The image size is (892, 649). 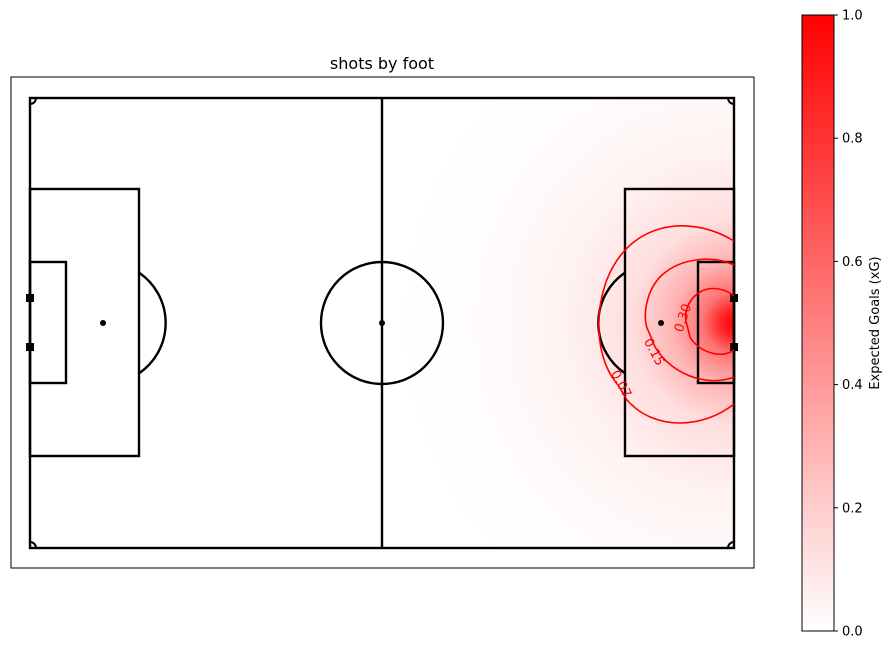 I want to click on xg-contours, so click(x=666, y=324).